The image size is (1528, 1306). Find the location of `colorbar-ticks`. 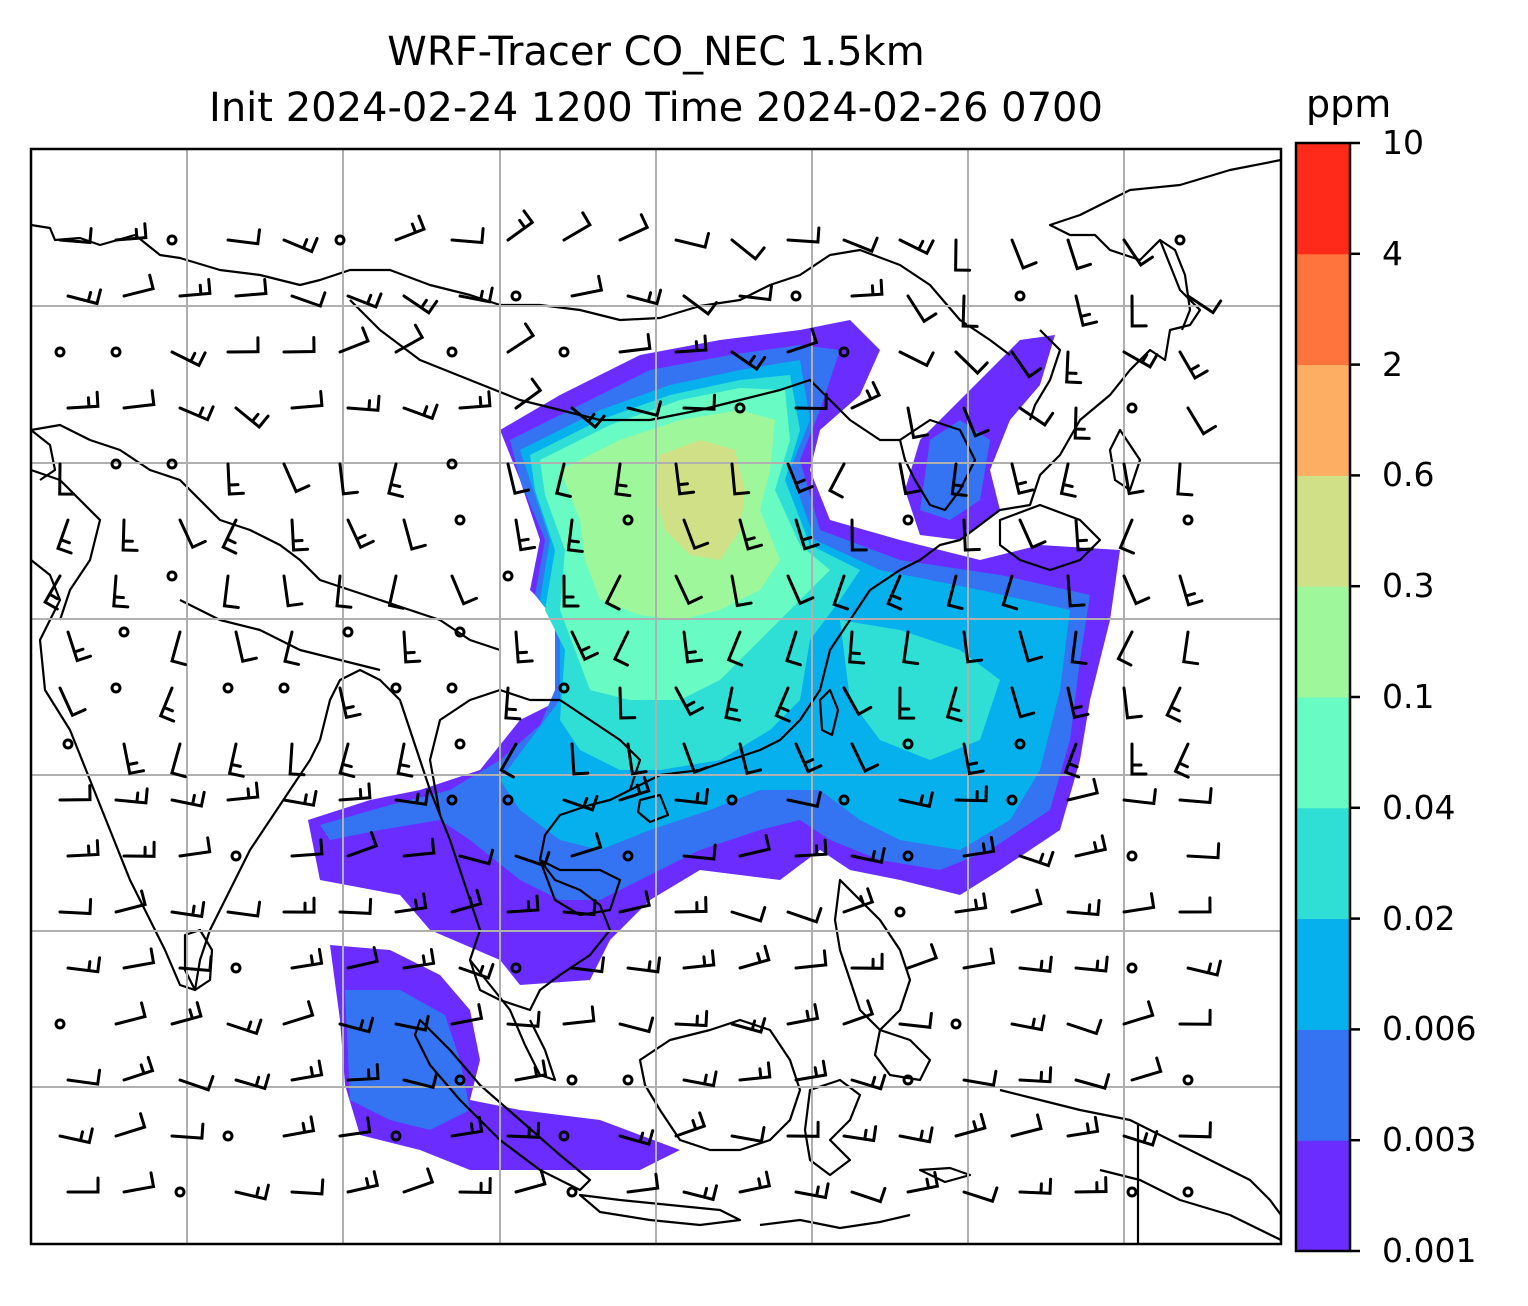

colorbar-ticks is located at coordinates (1355, 697).